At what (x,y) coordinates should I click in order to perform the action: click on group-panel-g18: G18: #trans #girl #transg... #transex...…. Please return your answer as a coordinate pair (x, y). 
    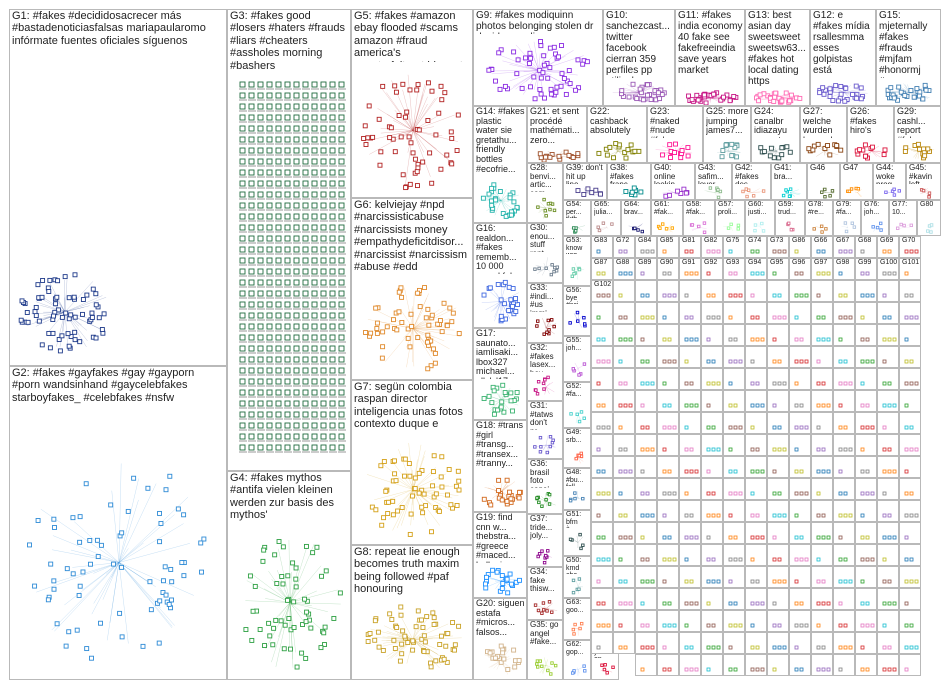
    Looking at the image, I should click on (500, 466).